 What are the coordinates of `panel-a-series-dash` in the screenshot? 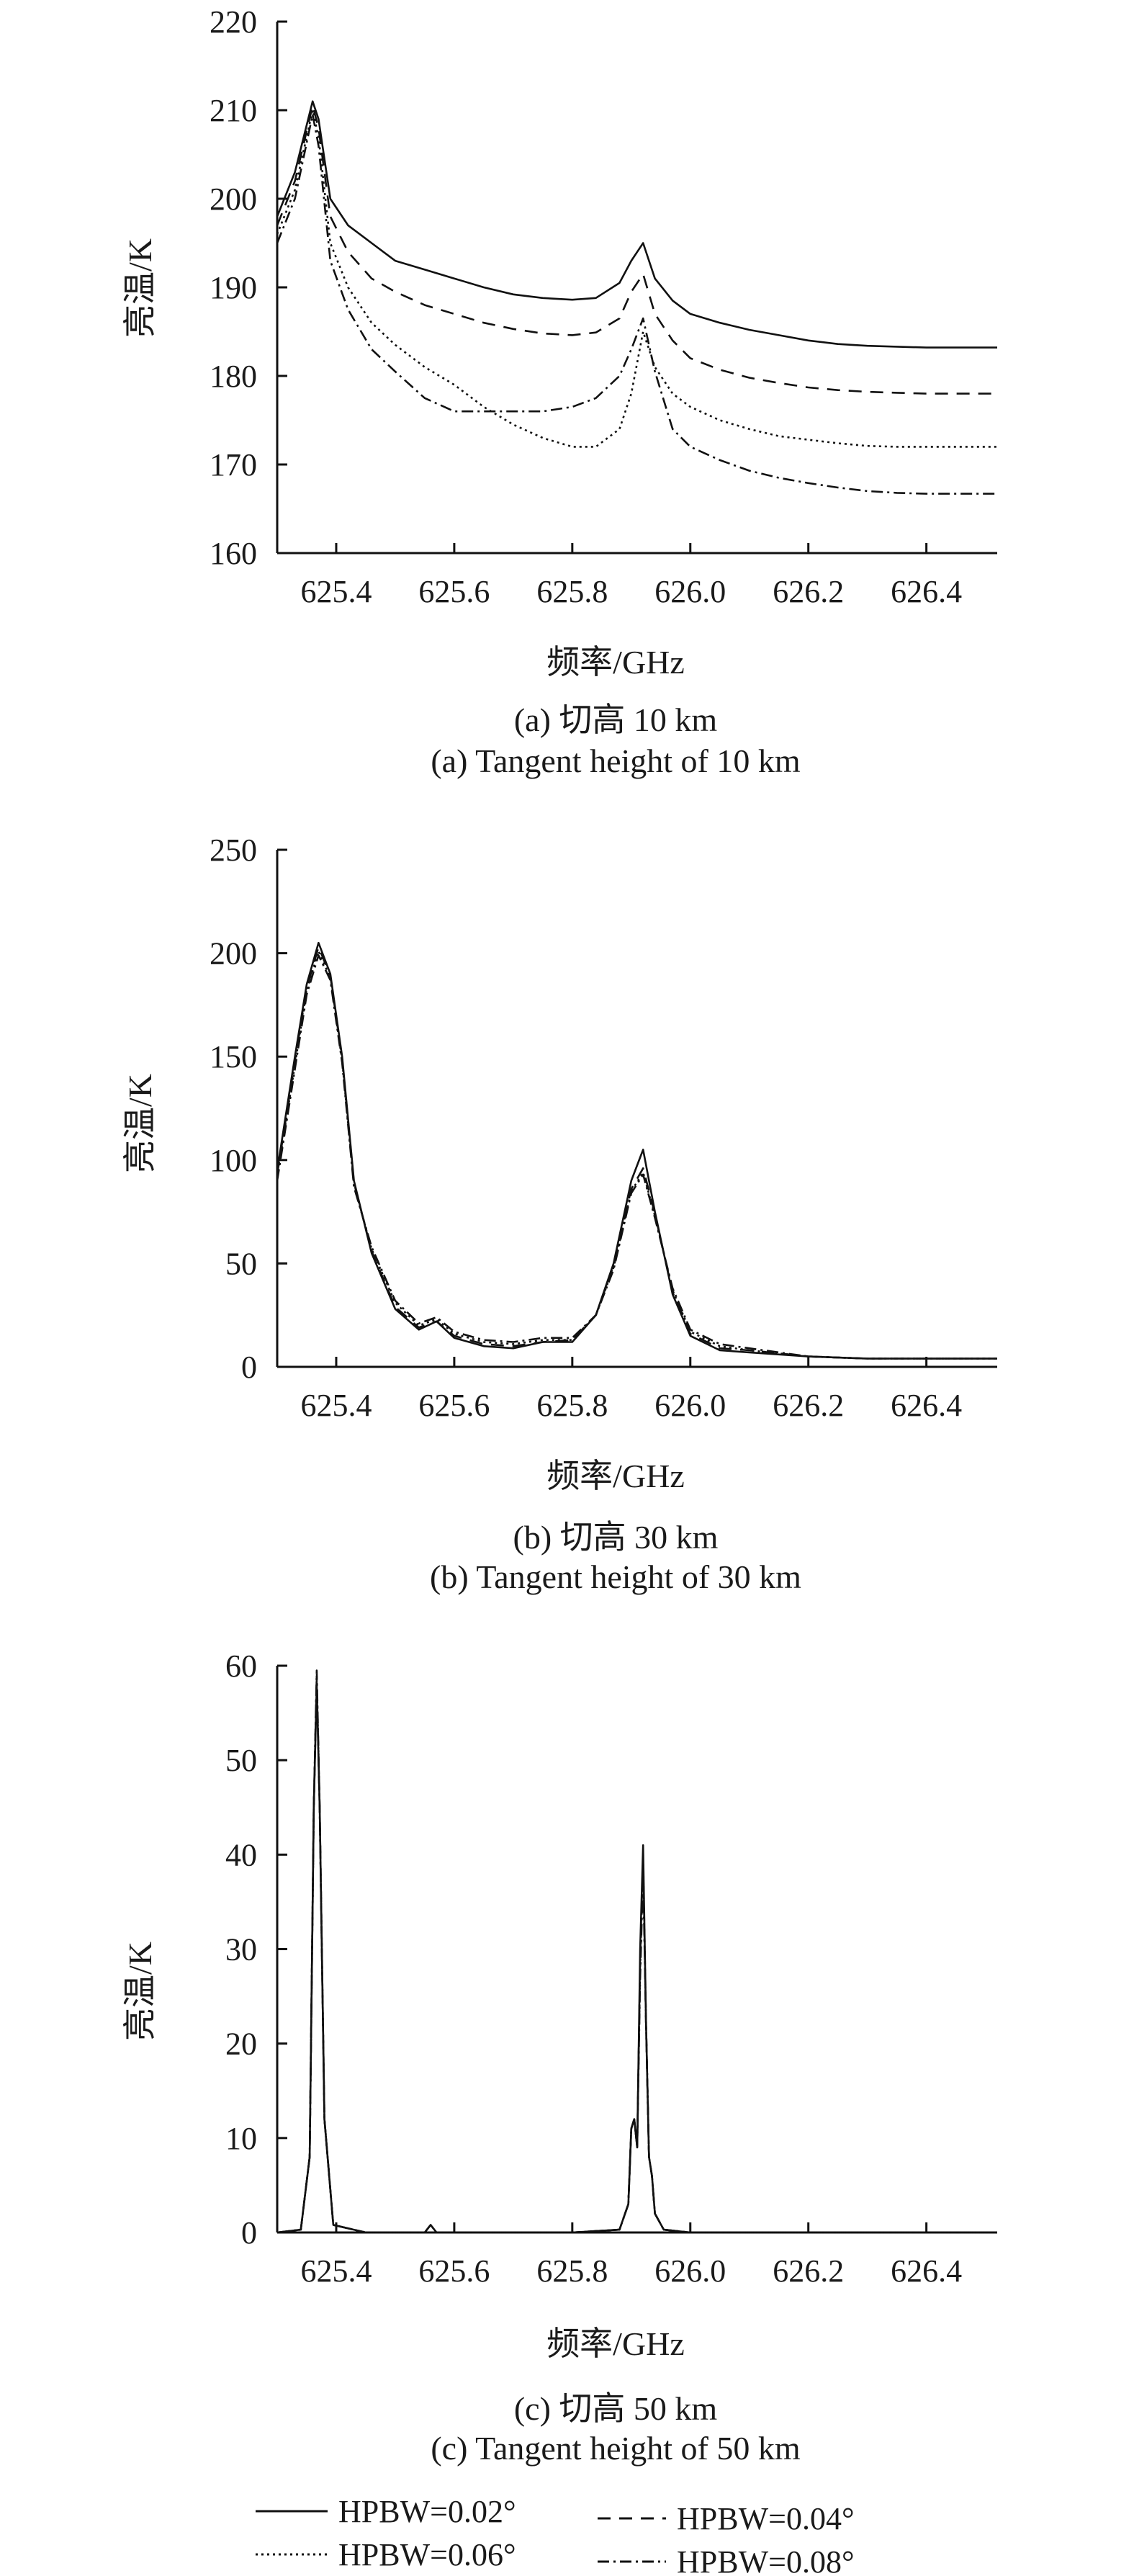 It's located at (636, 249).